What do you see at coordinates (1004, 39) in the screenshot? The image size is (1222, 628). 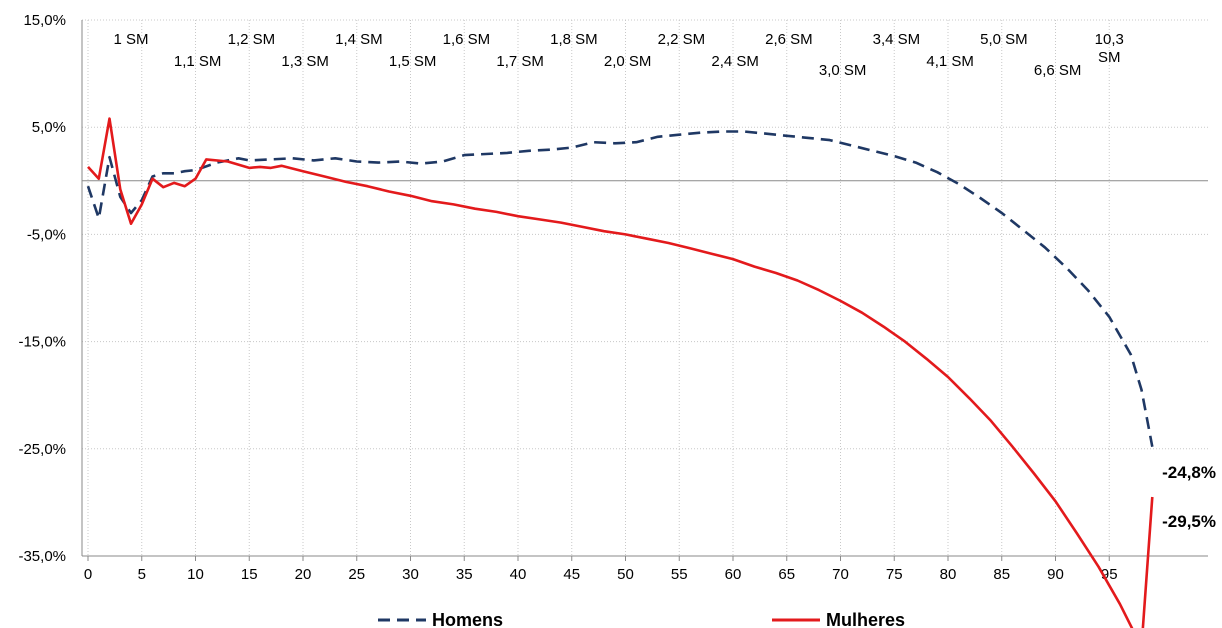 I see `sm-annotation: 5,0 SM` at bounding box center [1004, 39].